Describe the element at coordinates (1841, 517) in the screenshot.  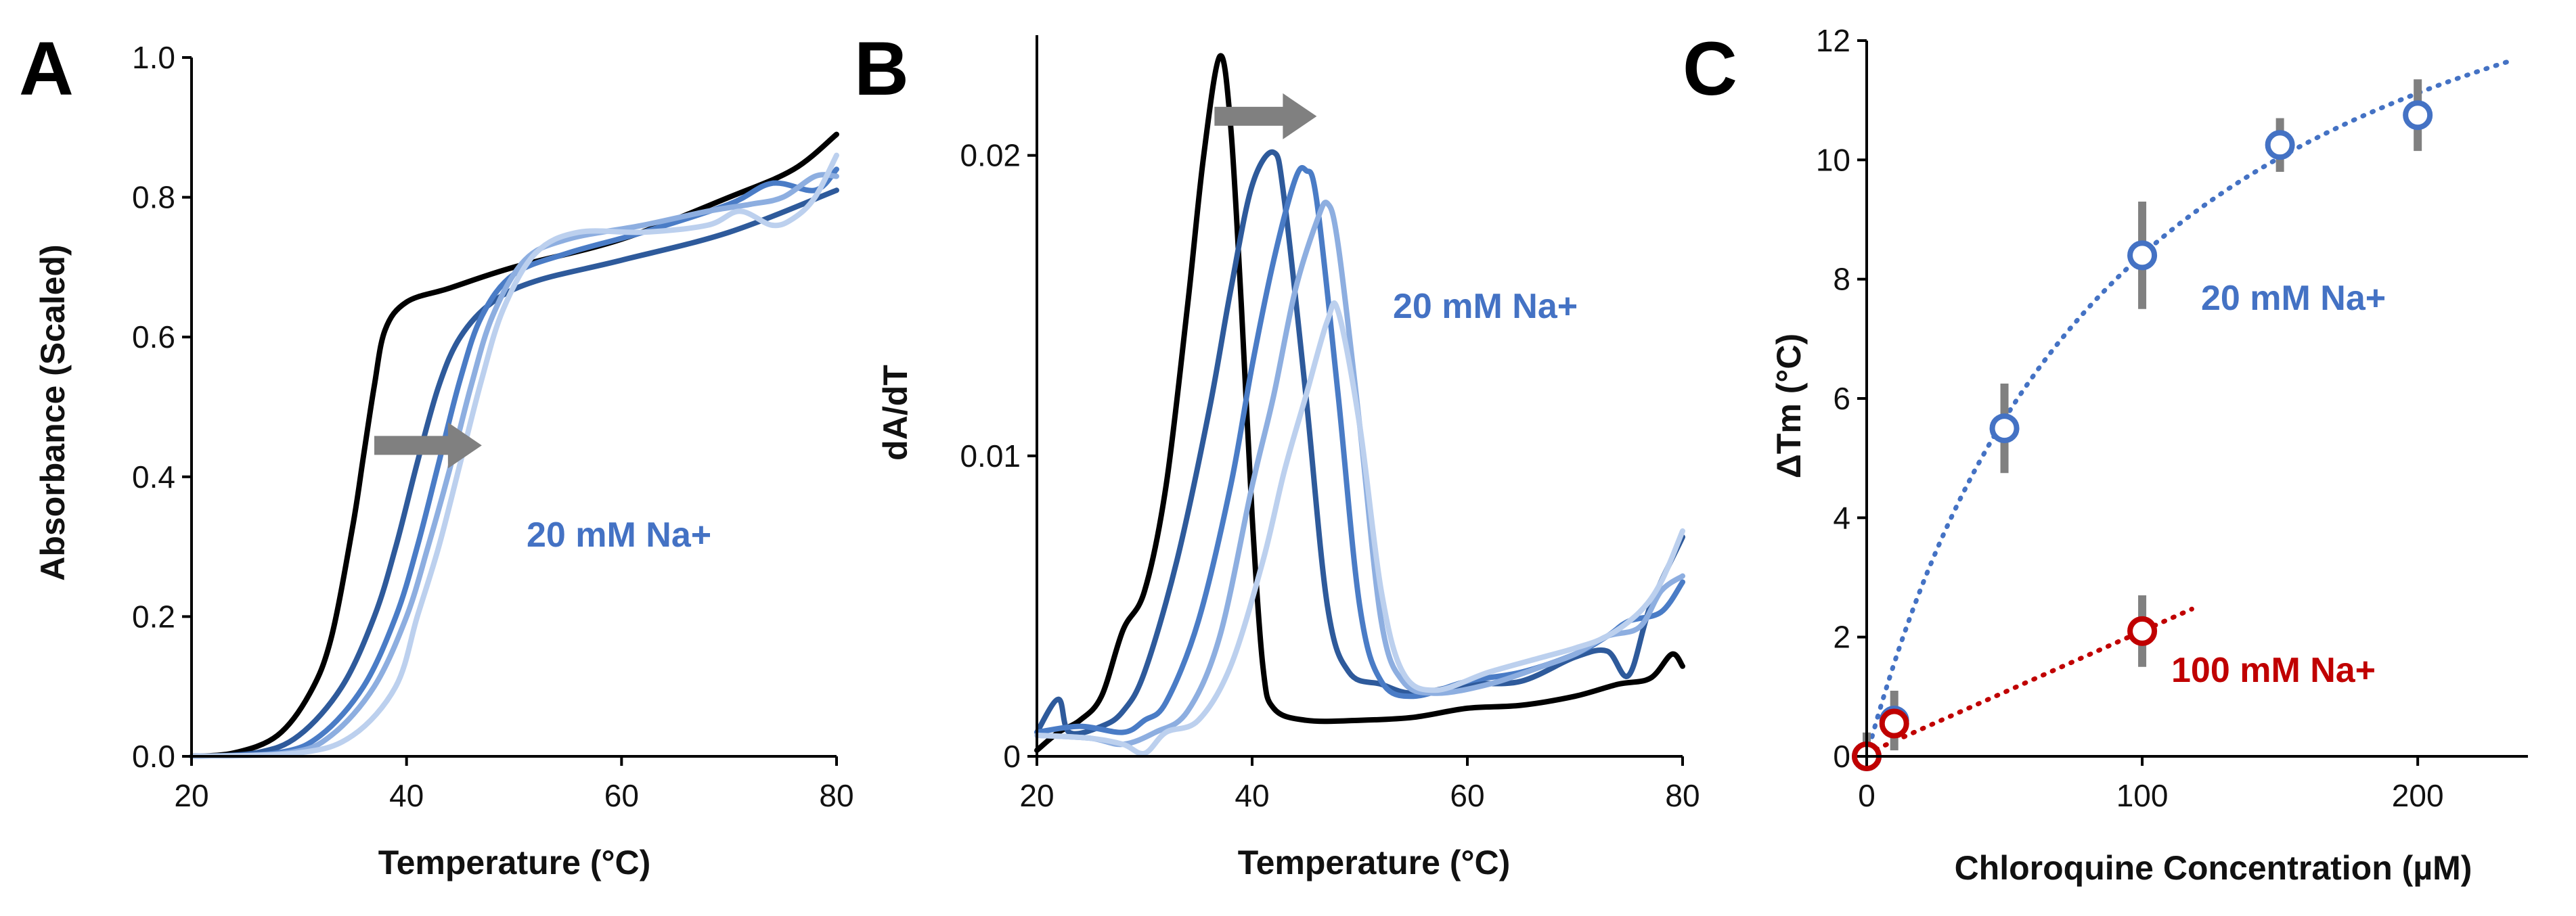
I see `panel-c-y-tick-label: 4` at that location.